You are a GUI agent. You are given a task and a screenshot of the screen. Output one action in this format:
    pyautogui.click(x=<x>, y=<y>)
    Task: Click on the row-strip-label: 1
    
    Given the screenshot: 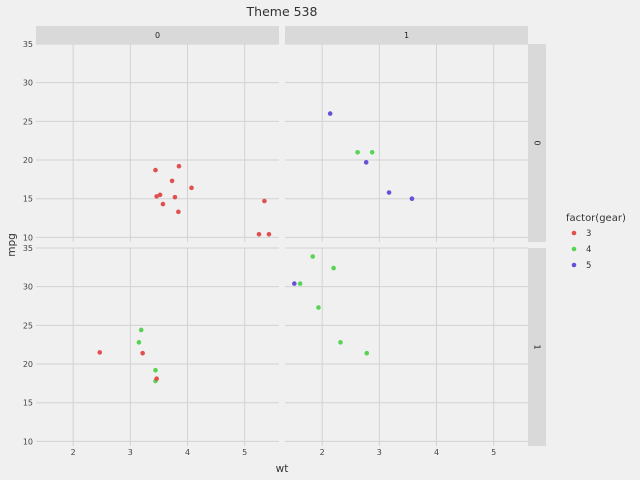 What is the action you would take?
    pyautogui.click(x=537, y=346)
    